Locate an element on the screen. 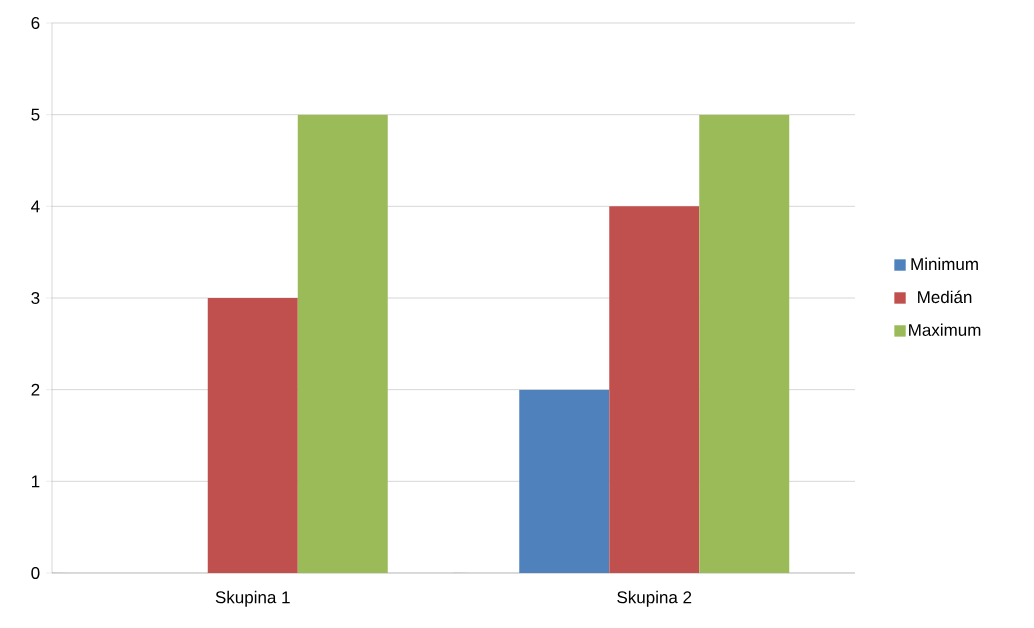 Image resolution: width=1034 pixels, height=628 pixels. y-tick-label: 0 is located at coordinates (35, 573).